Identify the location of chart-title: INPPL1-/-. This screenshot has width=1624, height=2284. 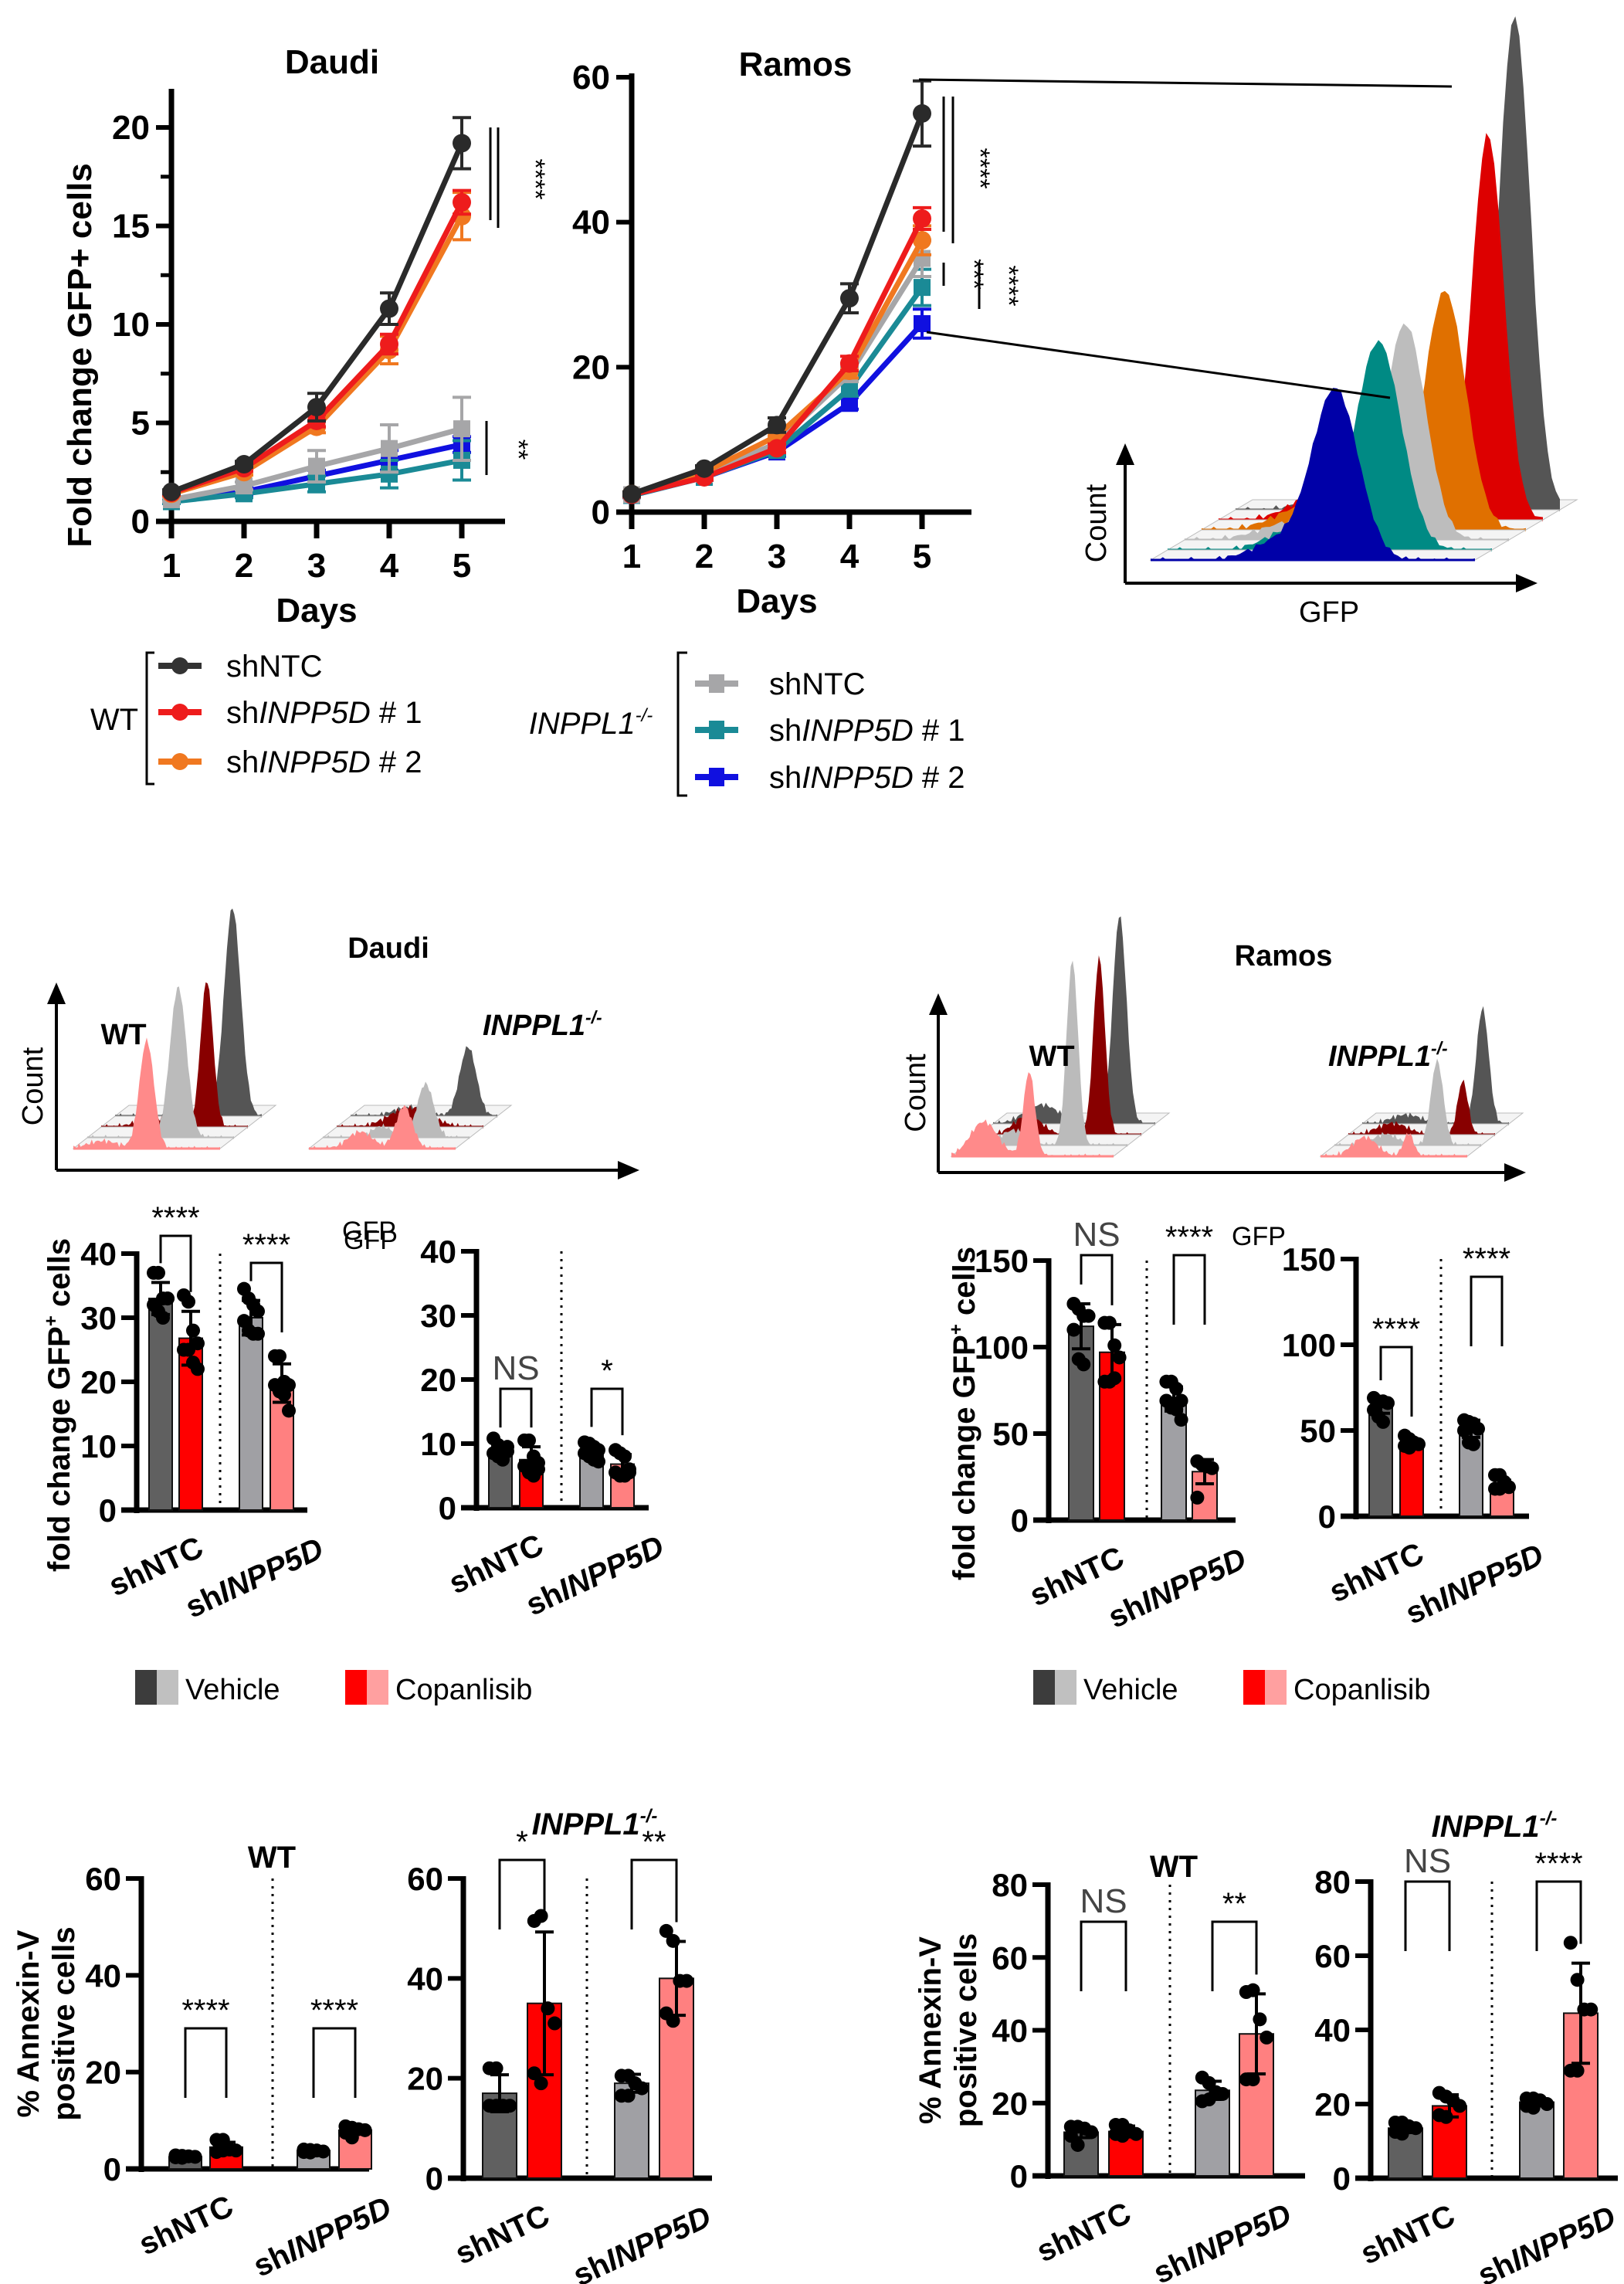
(595, 1823).